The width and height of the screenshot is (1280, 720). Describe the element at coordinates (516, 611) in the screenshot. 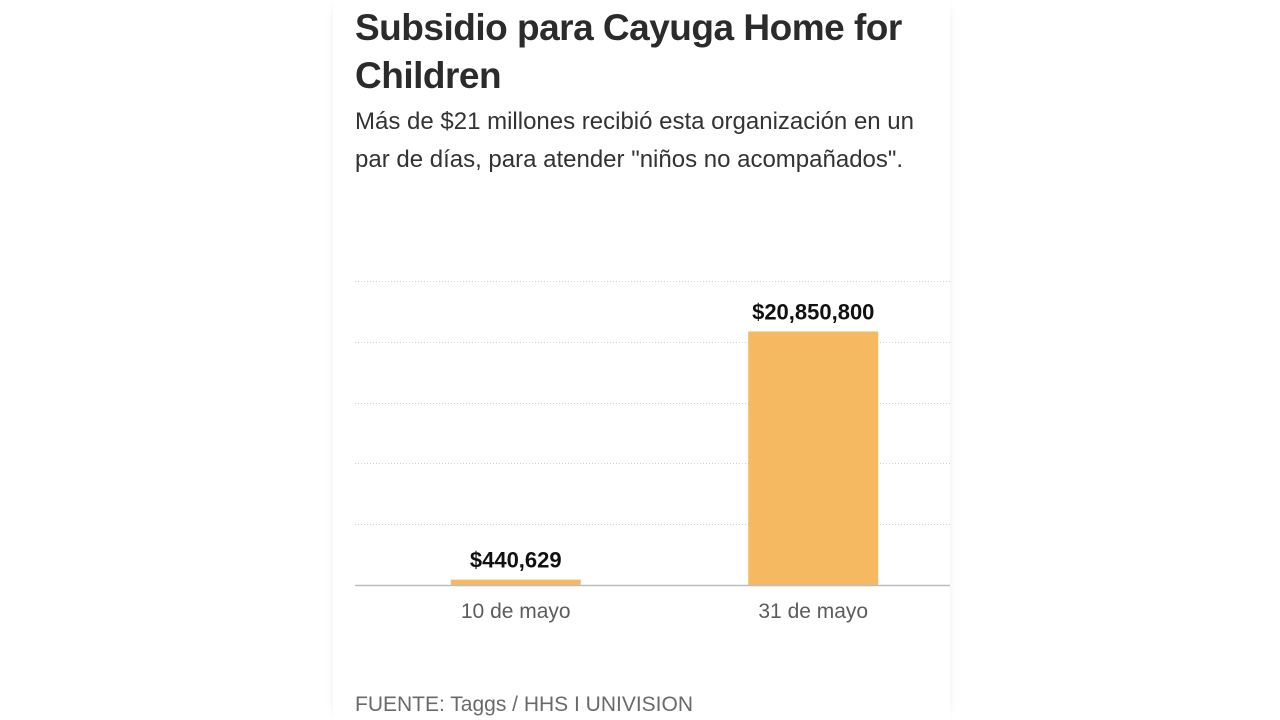

I see `x-tick-label: 10 de mayo` at that location.